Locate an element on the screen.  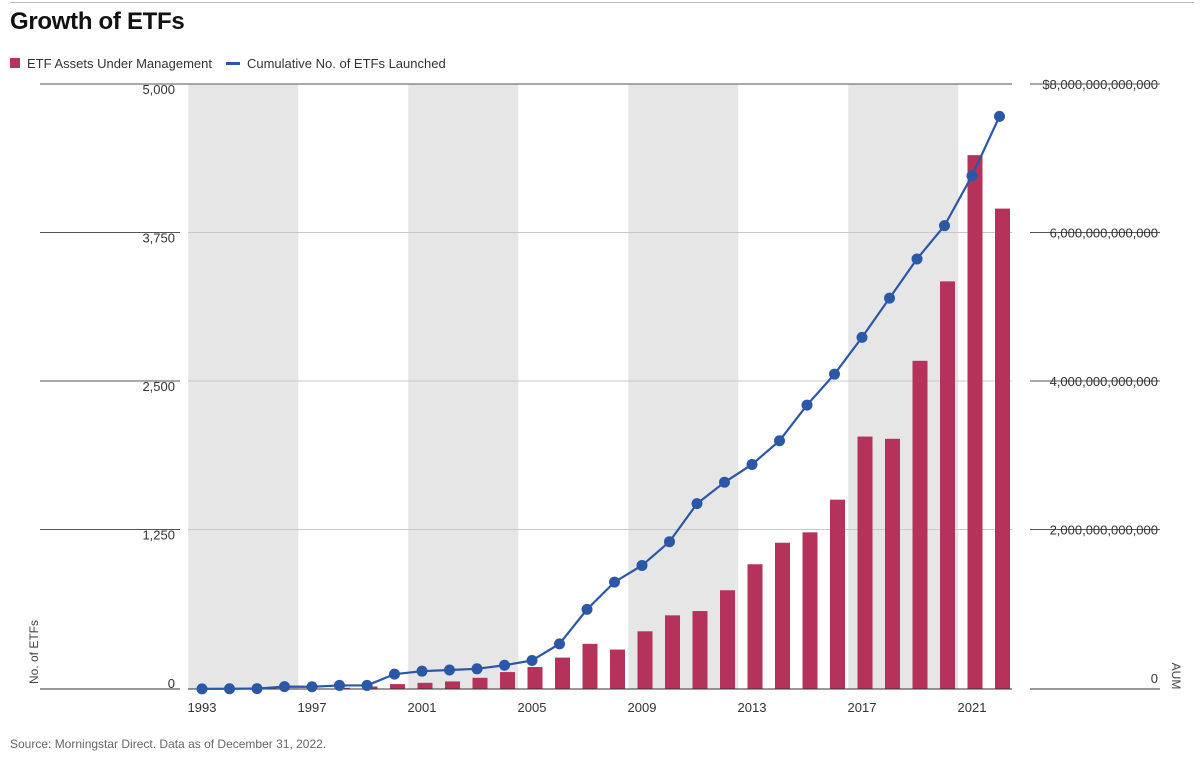
aum-bar-2002 is located at coordinates (452, 685).